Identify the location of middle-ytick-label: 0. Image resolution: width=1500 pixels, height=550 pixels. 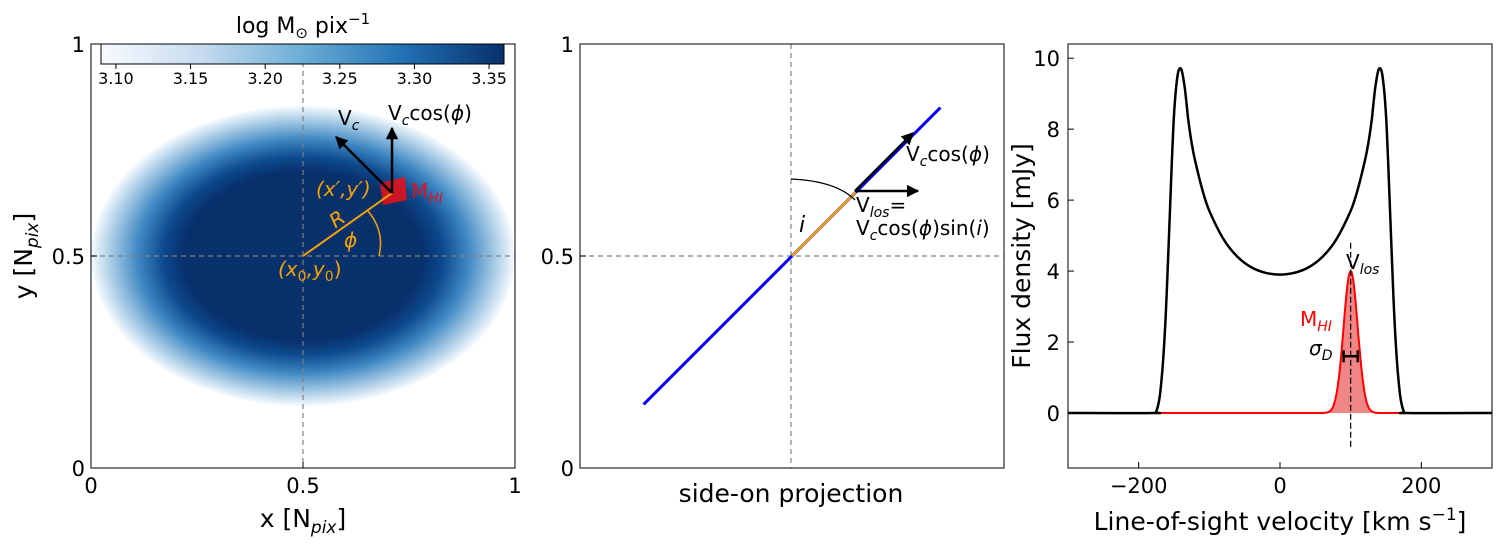
(567, 469).